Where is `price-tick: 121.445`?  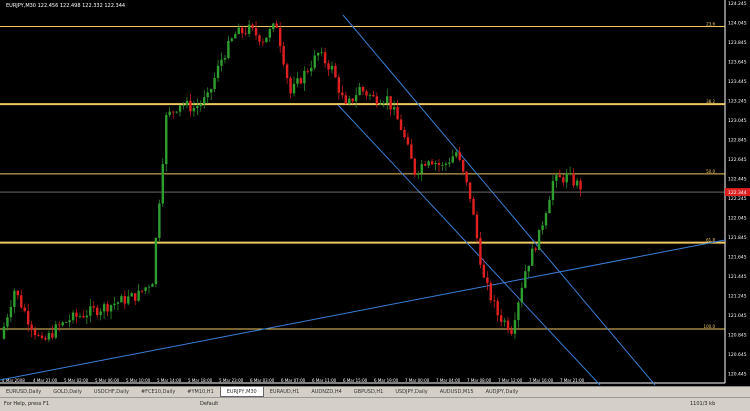 price-tick: 121.445 is located at coordinates (737, 277).